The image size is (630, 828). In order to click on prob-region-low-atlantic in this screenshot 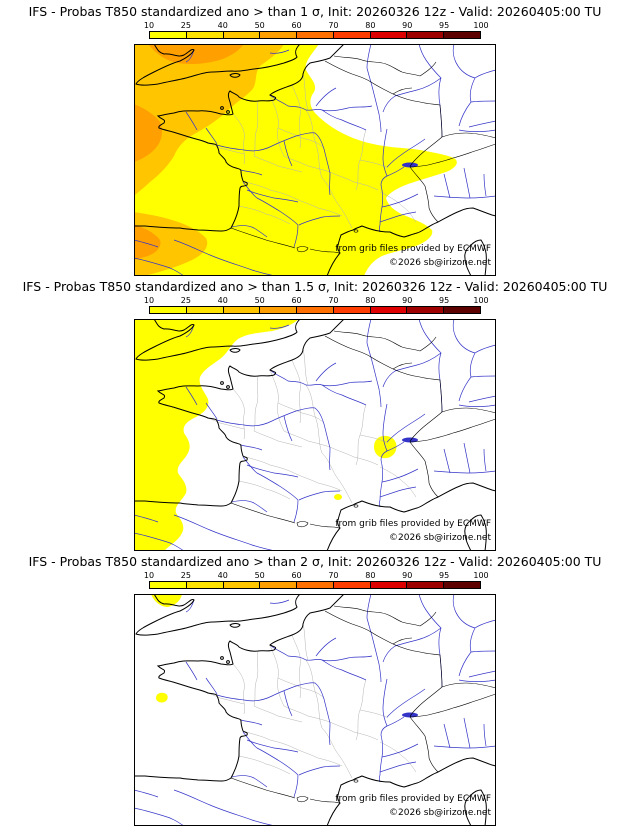, I will do `click(216, 435)`.